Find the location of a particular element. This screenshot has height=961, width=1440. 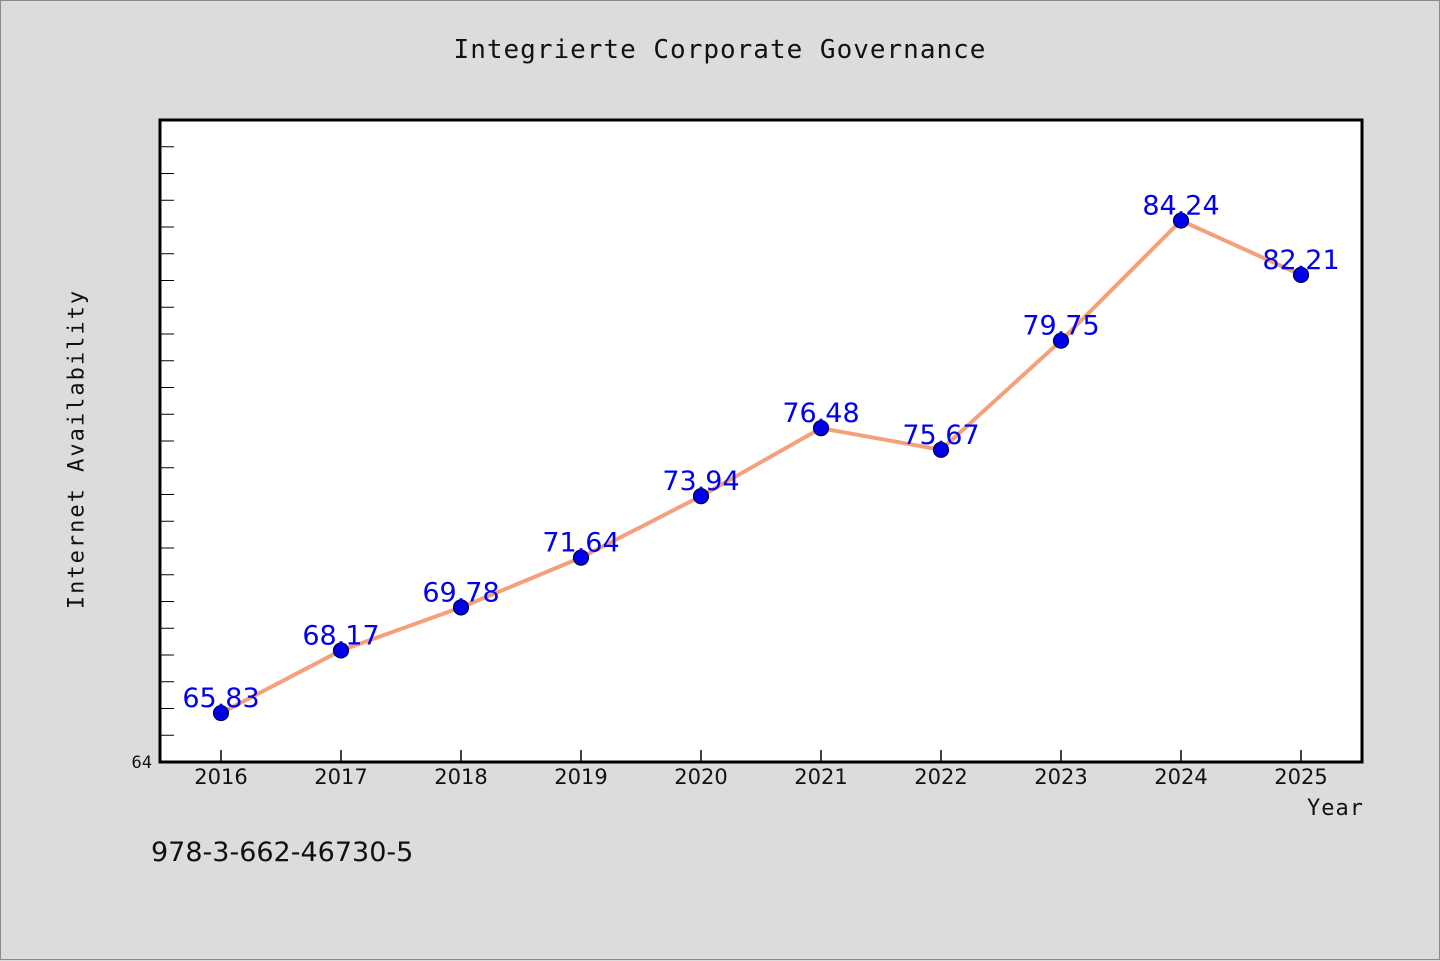

data-label: 79.75 is located at coordinates (1060, 326).